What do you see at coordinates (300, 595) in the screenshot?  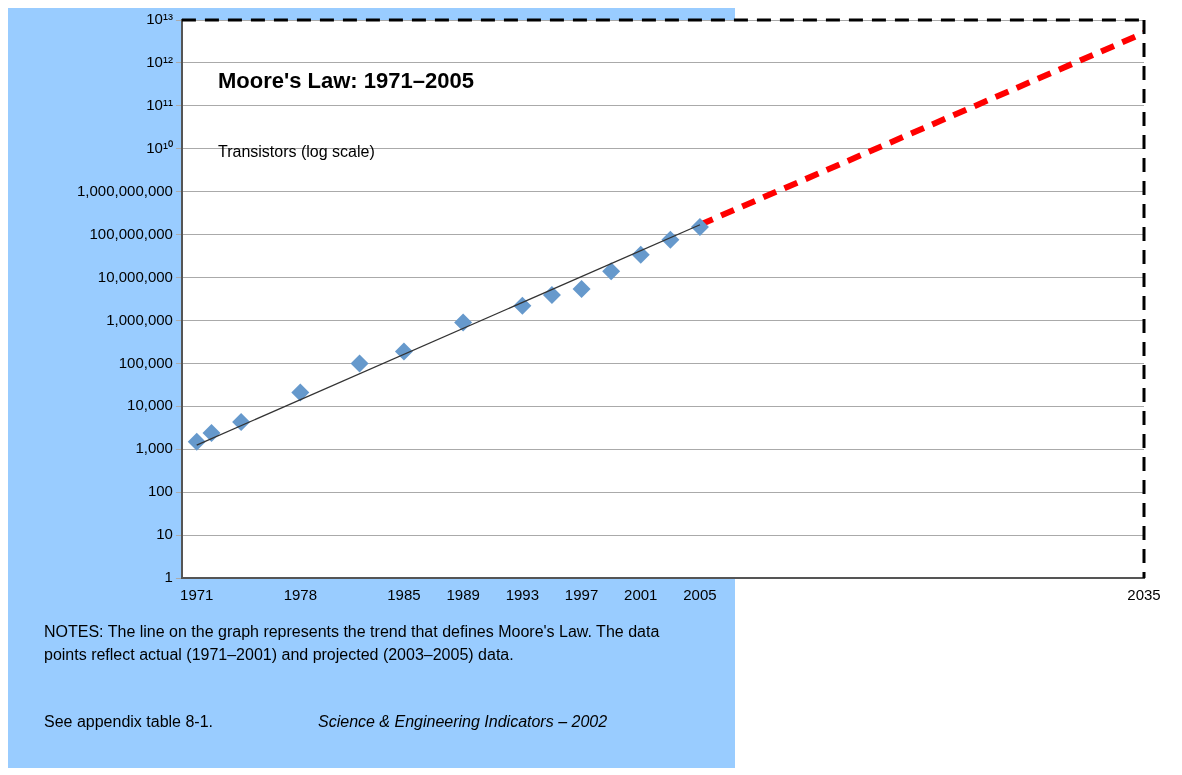 I see `x-tick-label: 1978` at bounding box center [300, 595].